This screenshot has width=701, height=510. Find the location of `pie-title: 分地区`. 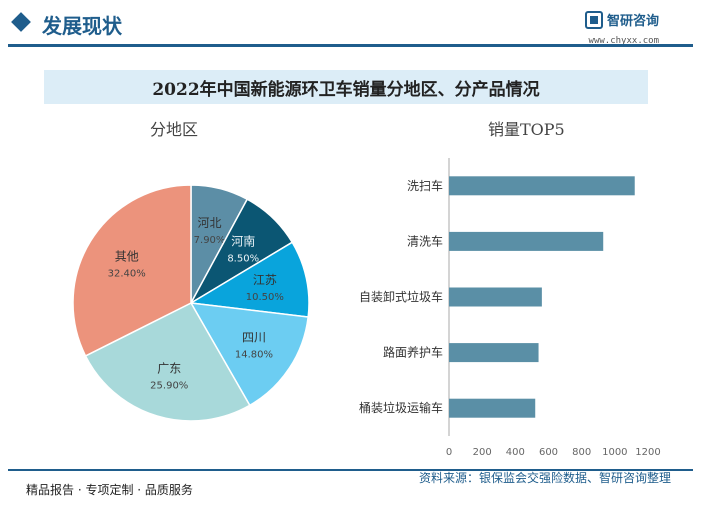

pie-title: 分地区 is located at coordinates (174, 129).